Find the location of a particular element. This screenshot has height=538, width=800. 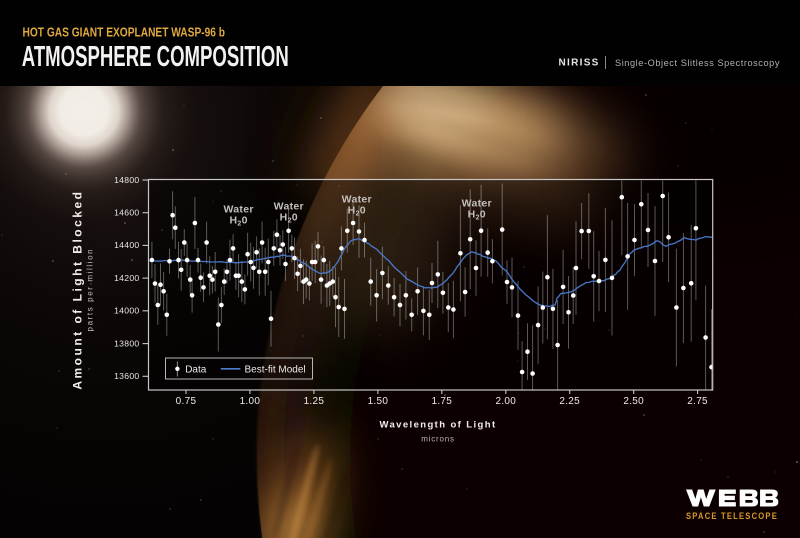

svg-text: 1.00 is located at coordinates (250, 401).